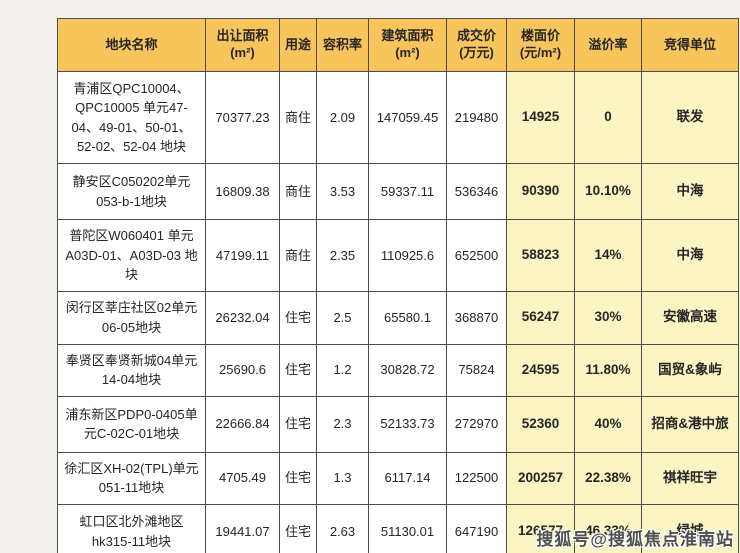  What do you see at coordinates (242, 45) in the screenshot?
I see `column-header-transfer-area: 出让面积 (m²)` at bounding box center [242, 45].